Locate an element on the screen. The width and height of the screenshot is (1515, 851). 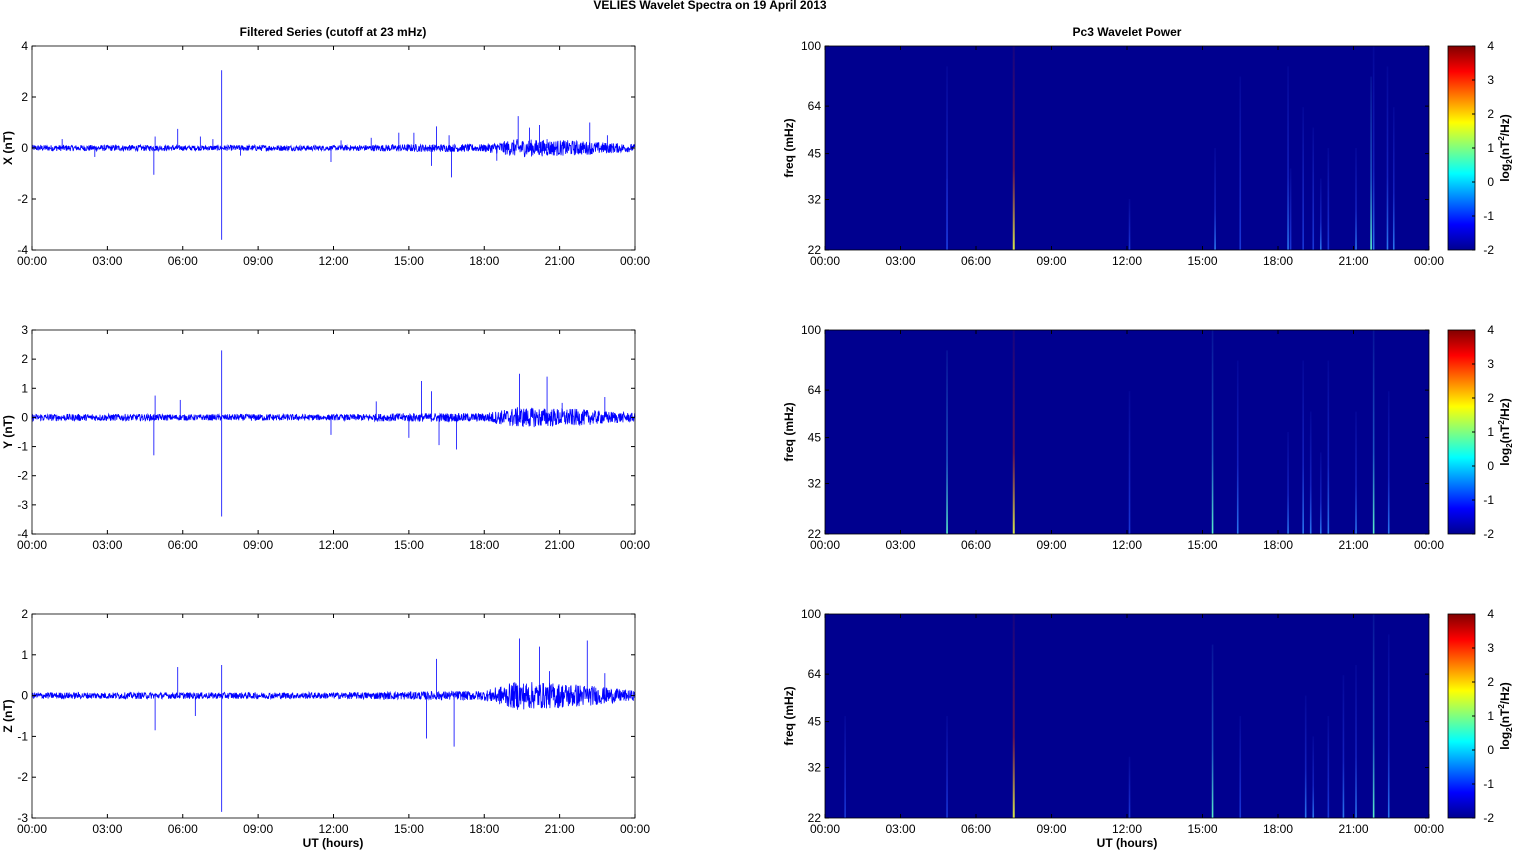
x-wavelet-power-colorbar-tick-label: 3 is located at coordinates (1490, 80).